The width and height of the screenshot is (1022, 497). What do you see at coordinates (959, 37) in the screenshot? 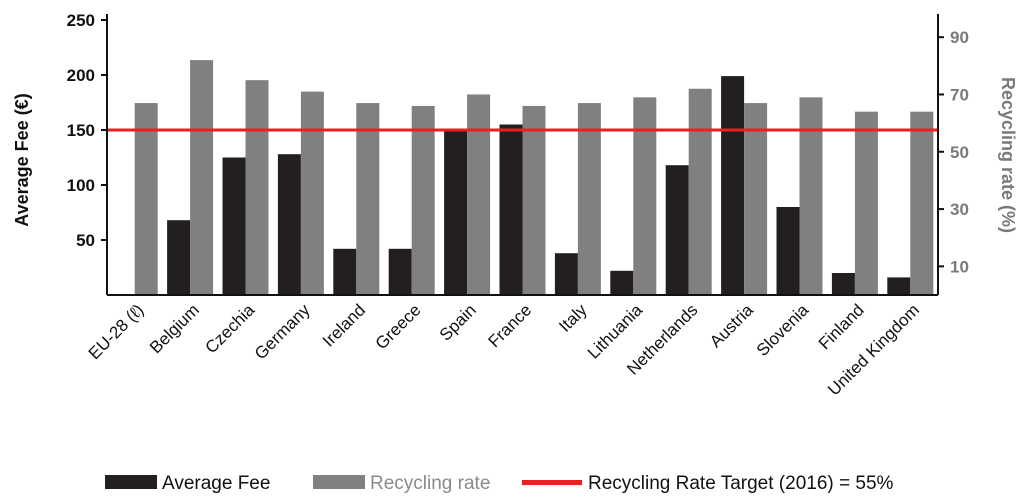
I see `y-right-tick-label: 90` at bounding box center [959, 37].